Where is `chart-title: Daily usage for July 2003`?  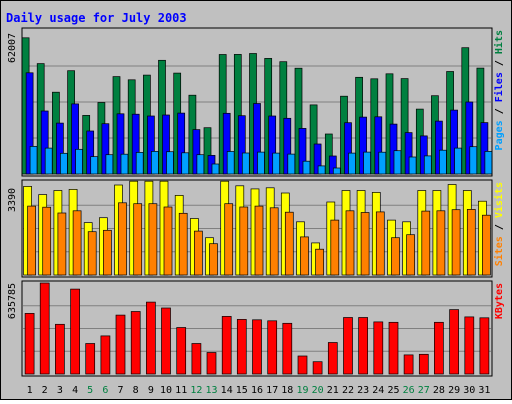 chart-title: Daily usage for July 2003 is located at coordinates (96, 18).